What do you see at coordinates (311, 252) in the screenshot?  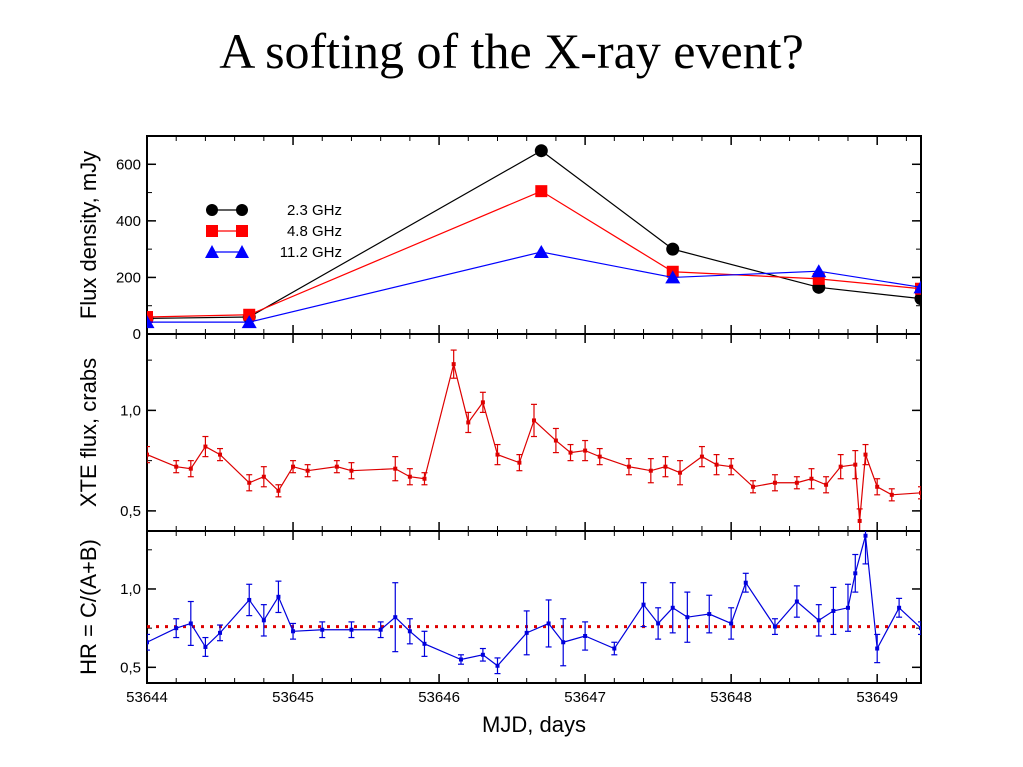 I see `legend-label: 11.2 GHz` at bounding box center [311, 252].